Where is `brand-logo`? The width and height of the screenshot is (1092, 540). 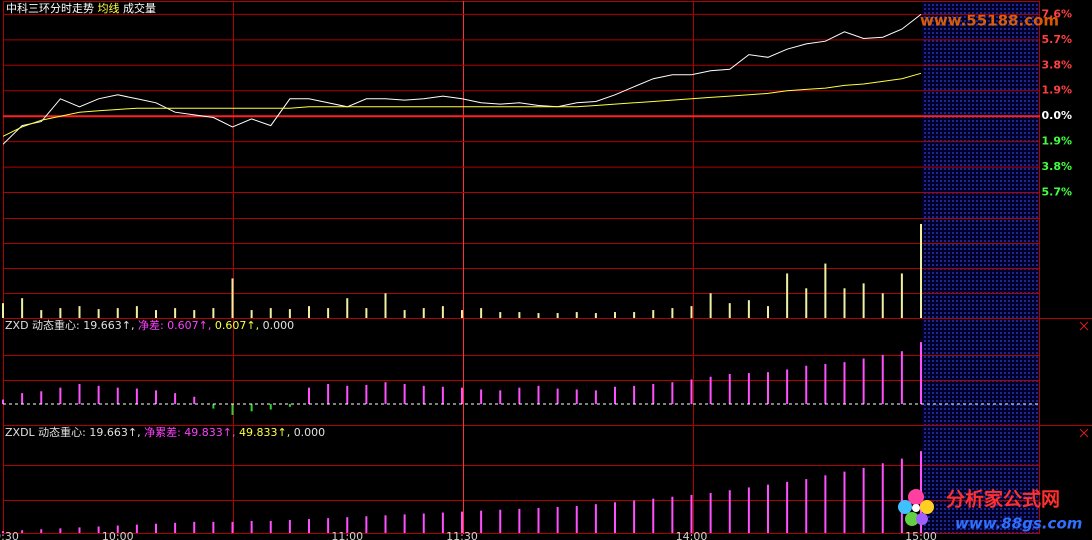 brand-logo is located at coordinates (916, 507).